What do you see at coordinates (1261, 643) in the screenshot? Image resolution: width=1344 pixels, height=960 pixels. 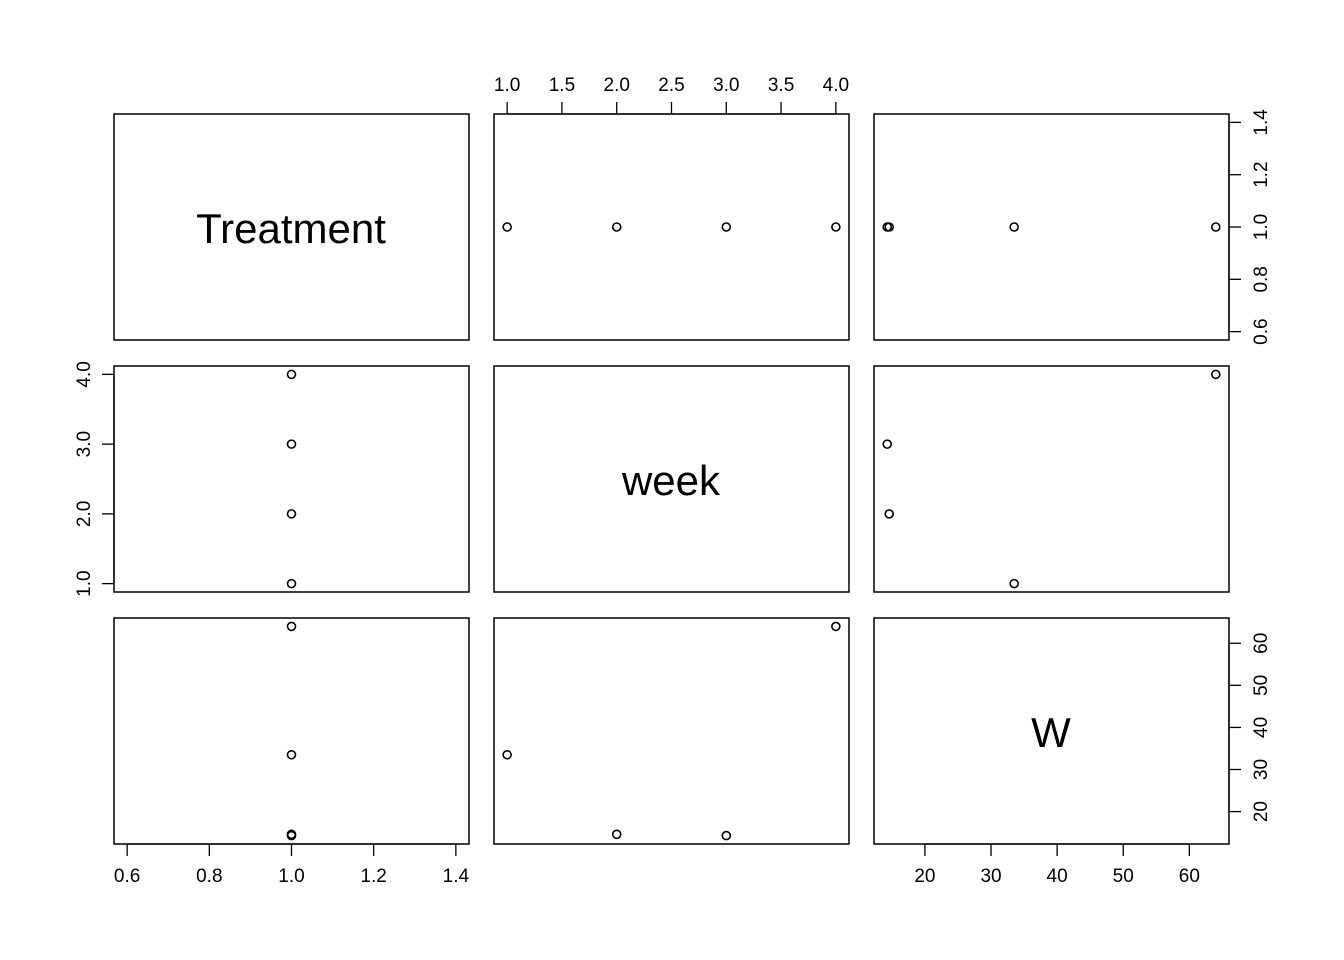 I see `w-right-tick-label: 60` at bounding box center [1261, 643].